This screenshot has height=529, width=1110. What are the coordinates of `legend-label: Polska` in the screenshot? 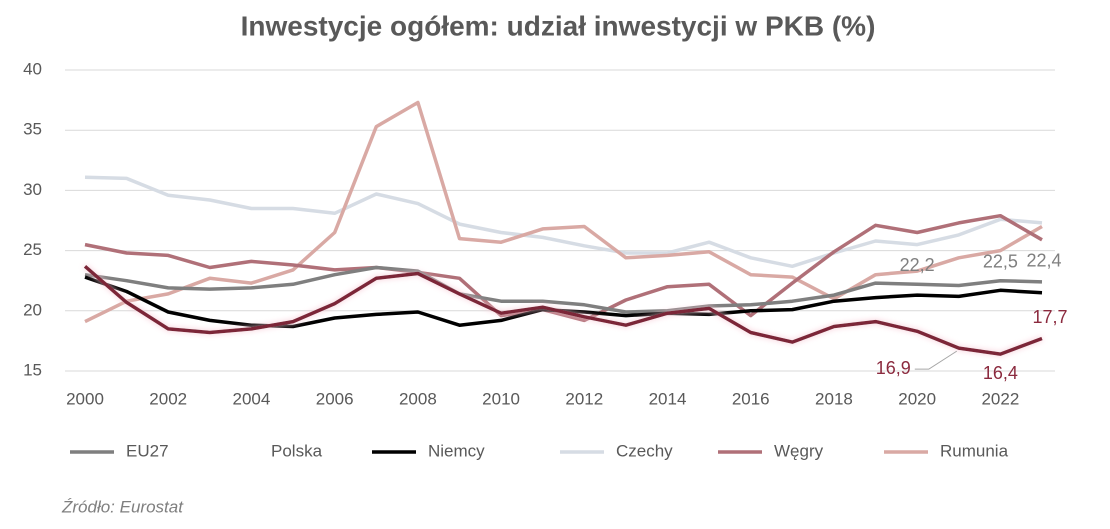 It's located at (297, 450).